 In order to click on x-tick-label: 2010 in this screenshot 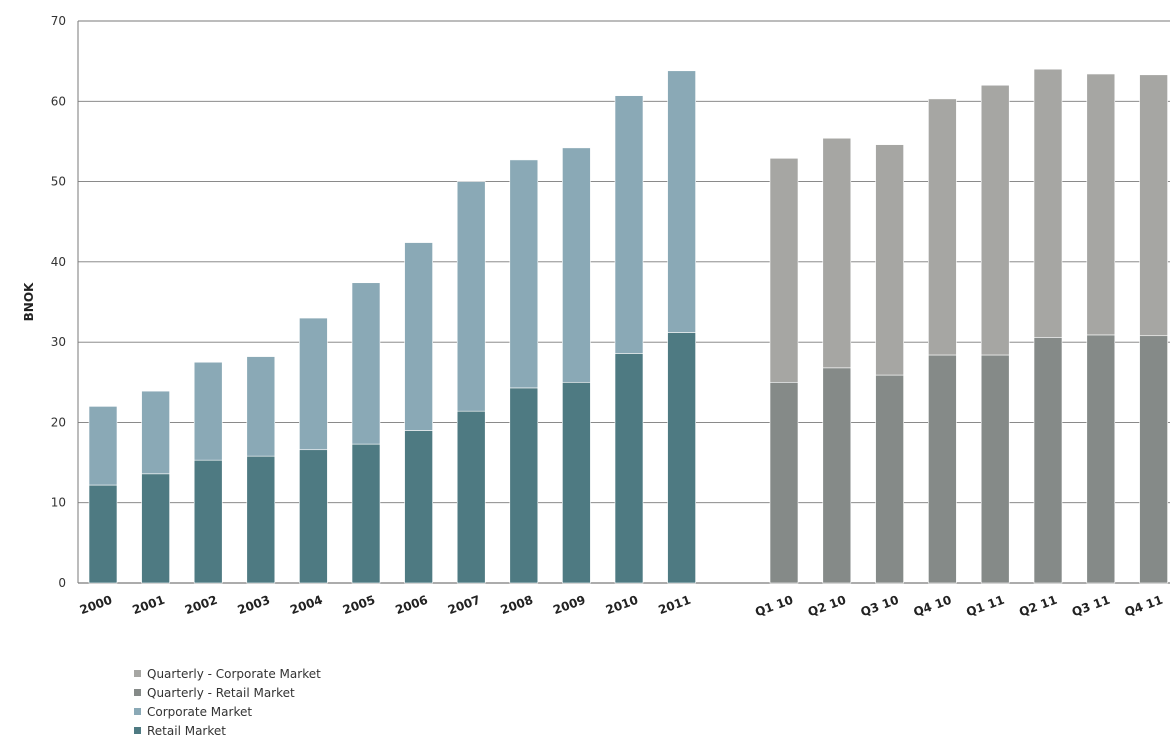, I will do `click(622, 605)`.